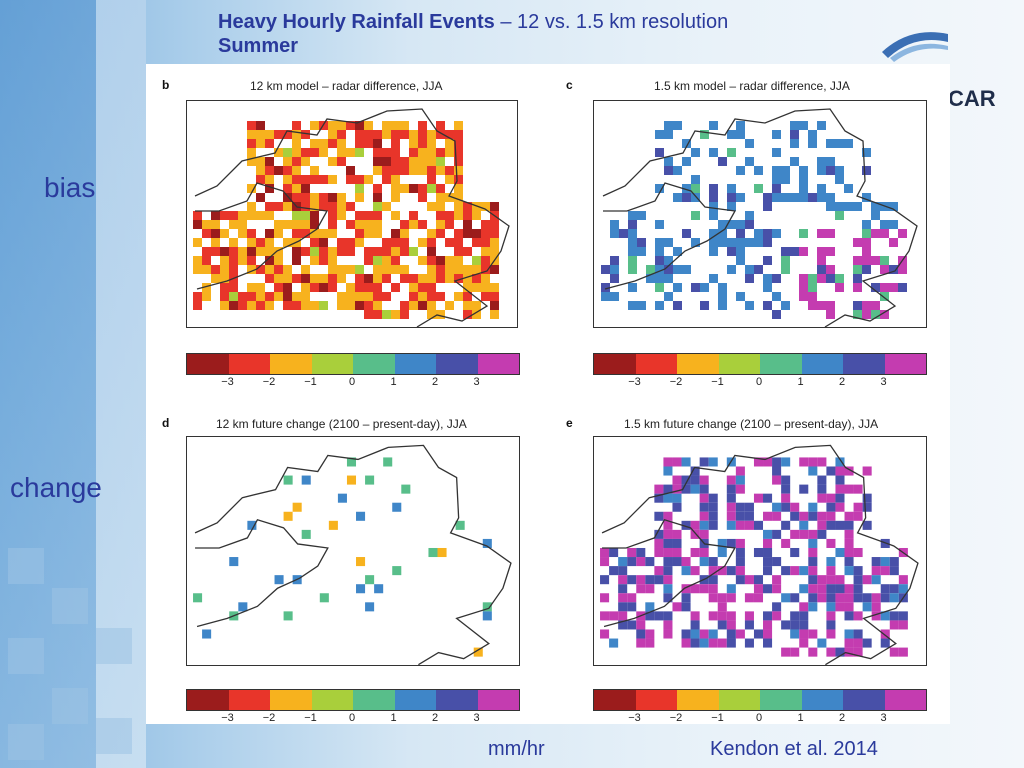 Image resolution: width=1024 pixels, height=768 pixels. What do you see at coordinates (352, 214) in the screenshot?
I see `map-panel-b` at bounding box center [352, 214].